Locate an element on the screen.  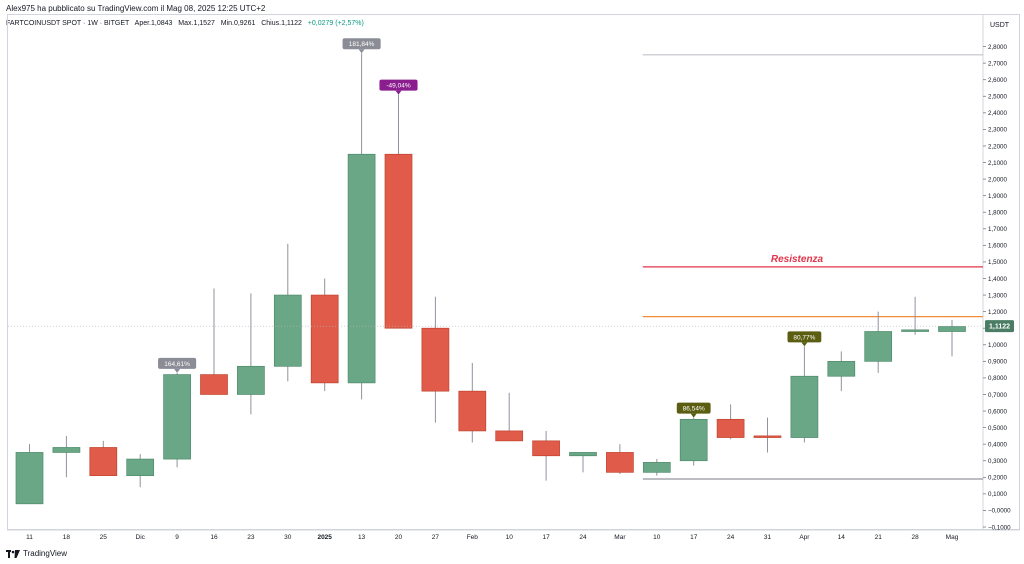
x-tick-label: 23 is located at coordinates (251, 537).